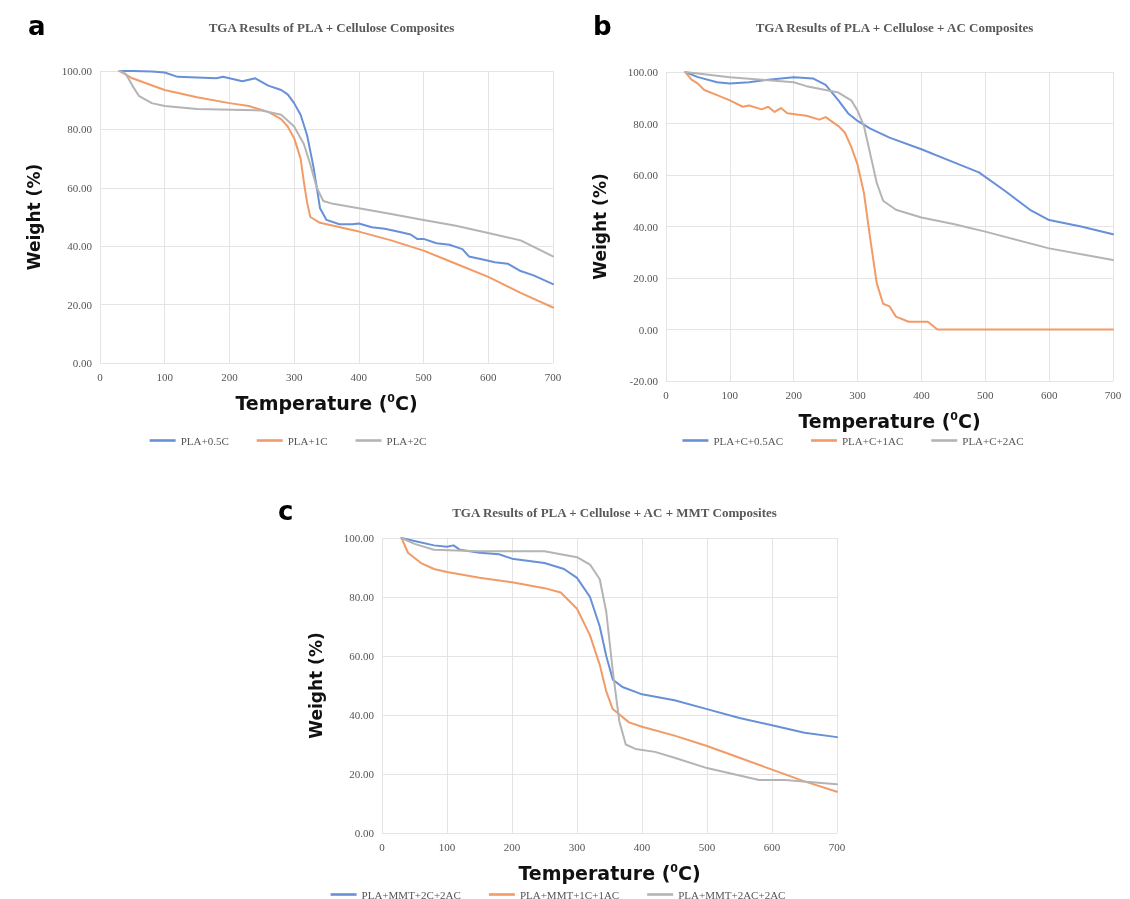 This screenshot has height=899, width=1130. I want to click on legend-label: PLA+C+2AC, so click(993, 440).